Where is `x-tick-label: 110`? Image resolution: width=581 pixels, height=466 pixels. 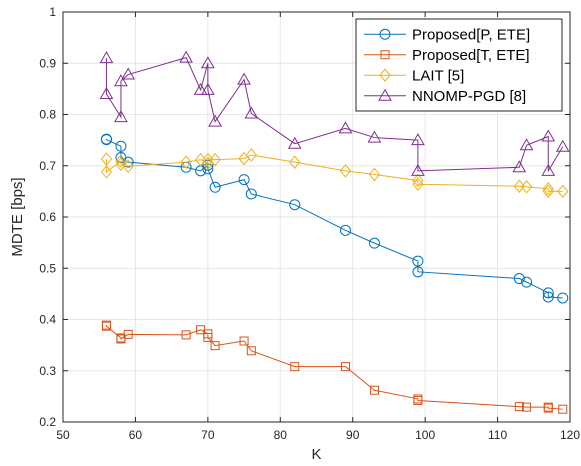 x-tick-label: 110 is located at coordinates (497, 435).